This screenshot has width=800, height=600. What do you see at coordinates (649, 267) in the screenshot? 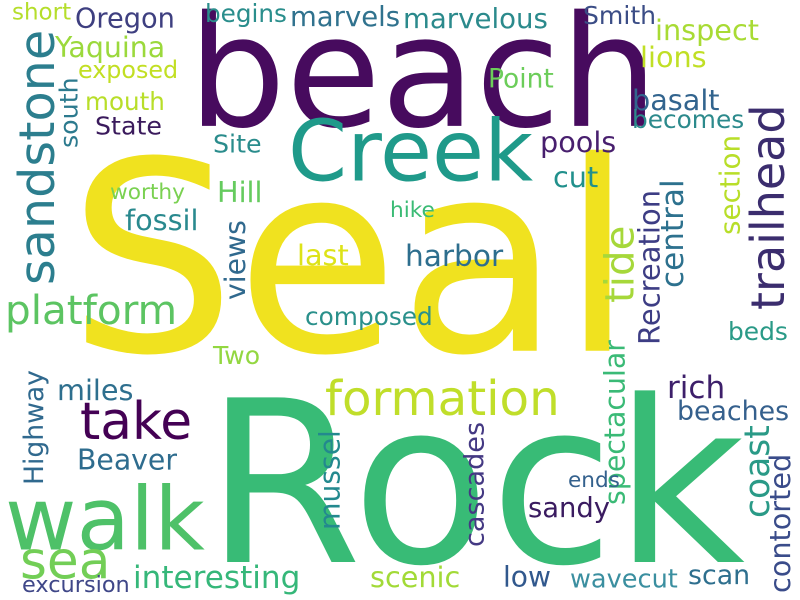
I see `word-recreation: Recreation` at bounding box center [649, 267].